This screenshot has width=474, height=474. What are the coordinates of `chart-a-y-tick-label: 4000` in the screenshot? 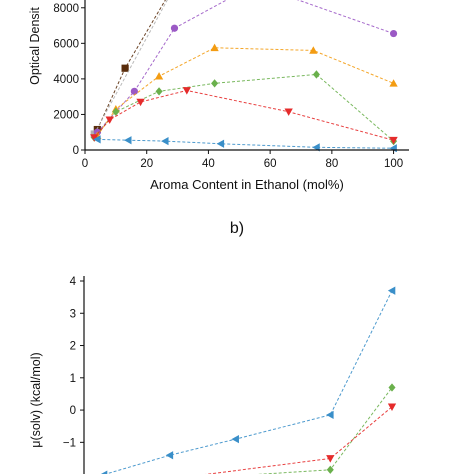 It's located at (66, 80).